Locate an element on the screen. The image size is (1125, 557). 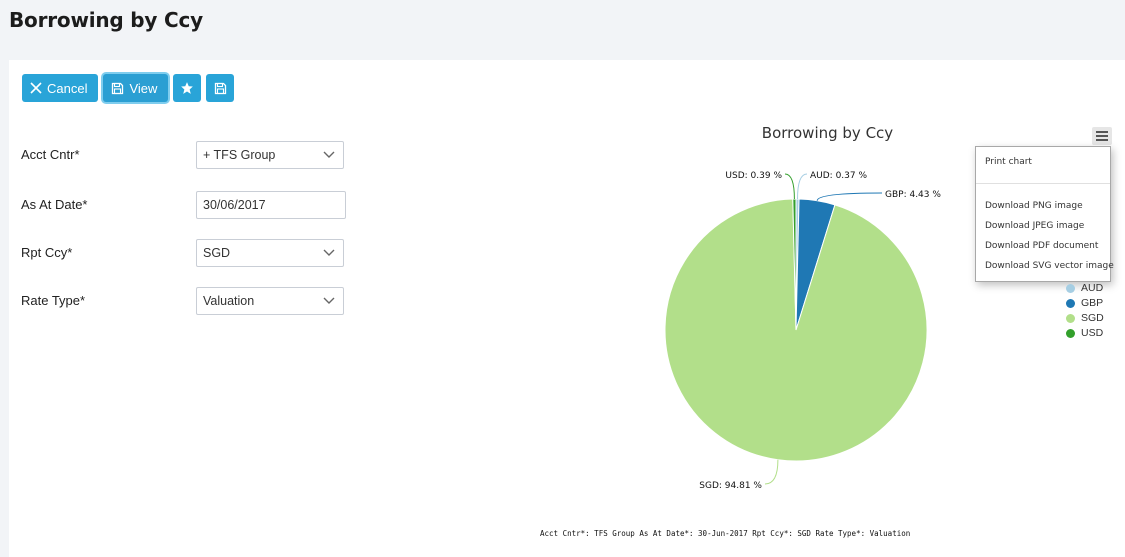
menu-item-svg: Download SVG vector image is located at coordinates (1049, 266).